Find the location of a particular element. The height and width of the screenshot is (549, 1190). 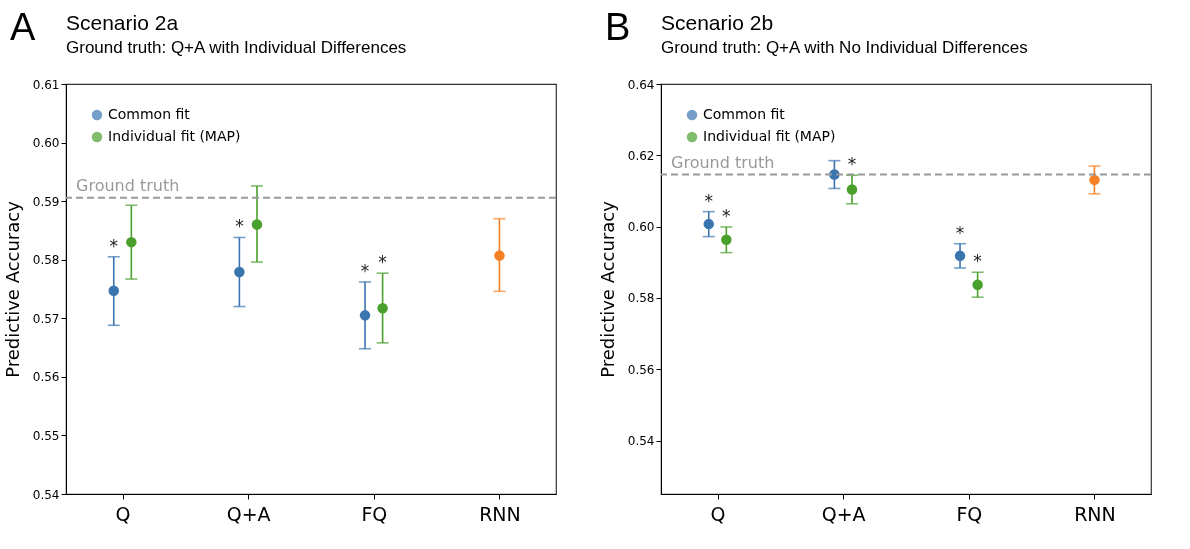

chart-title: Scenario 2a is located at coordinates (122, 22).